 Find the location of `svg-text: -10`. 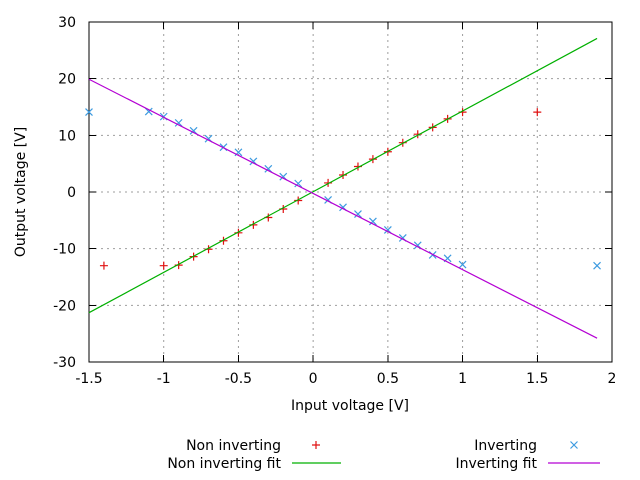

svg-text: -10 is located at coordinates (64, 250).